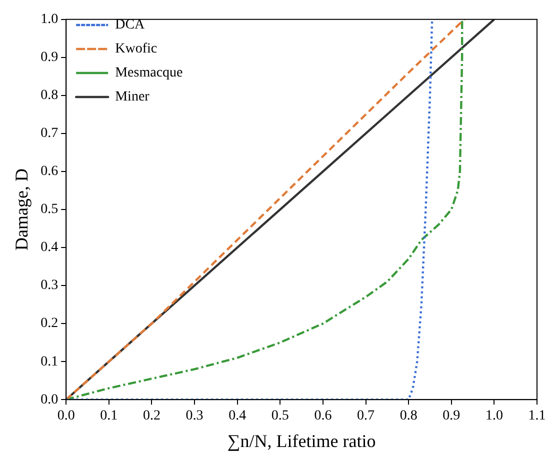  I want to click on y-tick-label: 0.2, so click(49, 324).